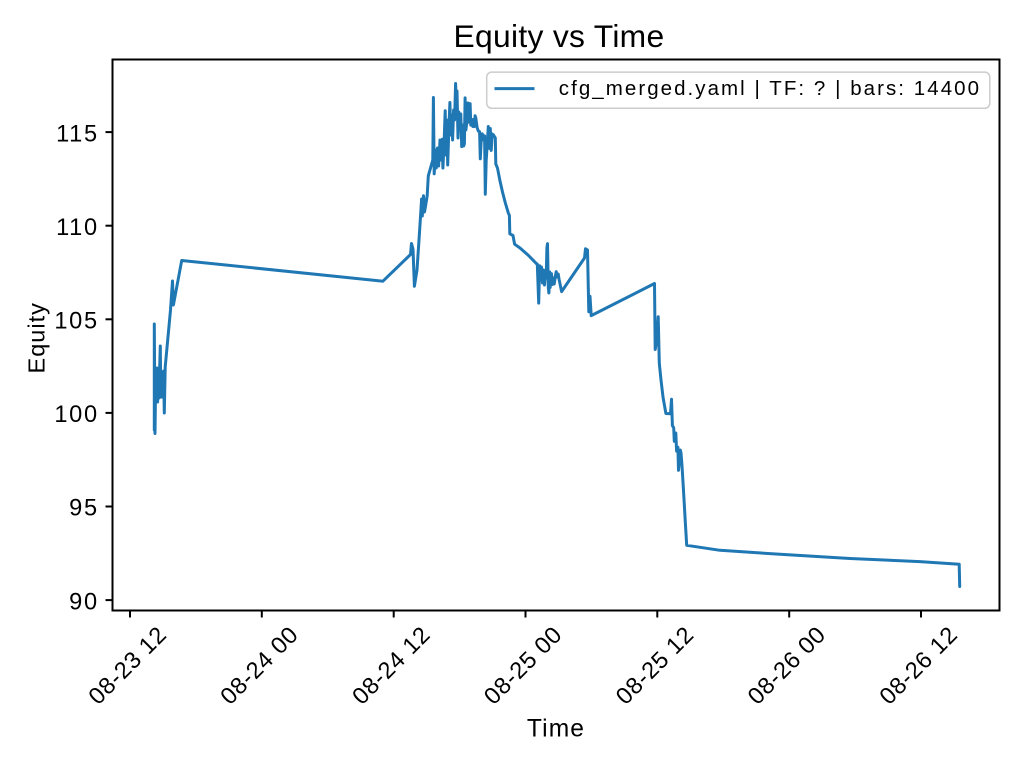 The height and width of the screenshot is (768, 1024). I want to click on svg-text: 105, so click(76, 322).